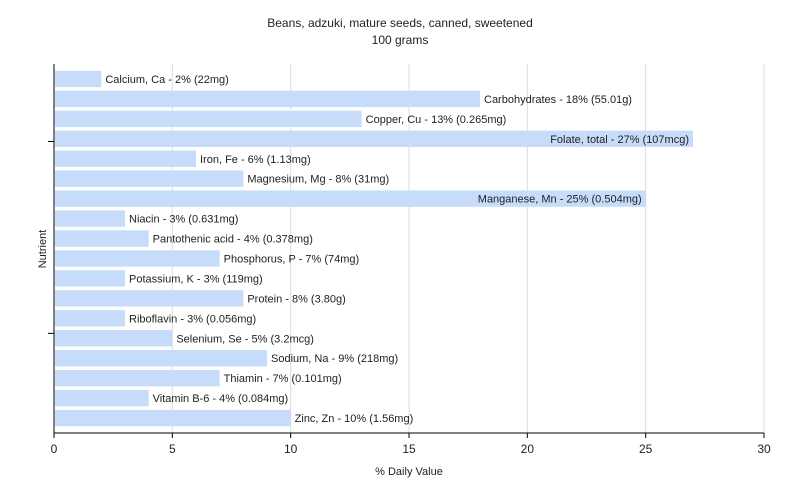 The image size is (800, 500). What do you see at coordinates (558, 100) in the screenshot?
I see `bar-label: Carbohydrates - 18% (55.01g)` at bounding box center [558, 100].